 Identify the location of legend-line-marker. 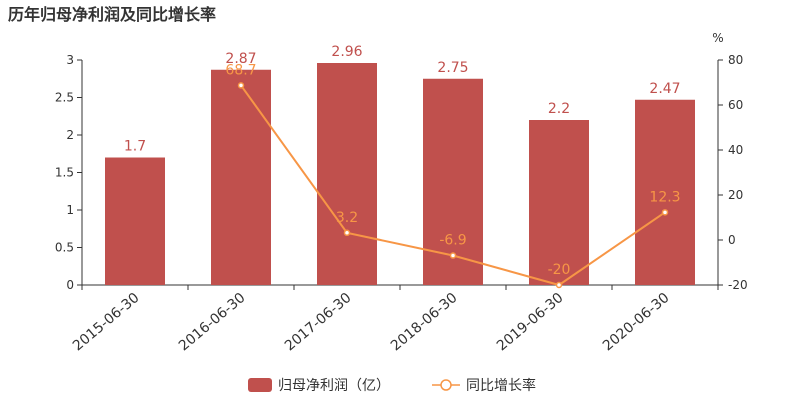
(446, 385).